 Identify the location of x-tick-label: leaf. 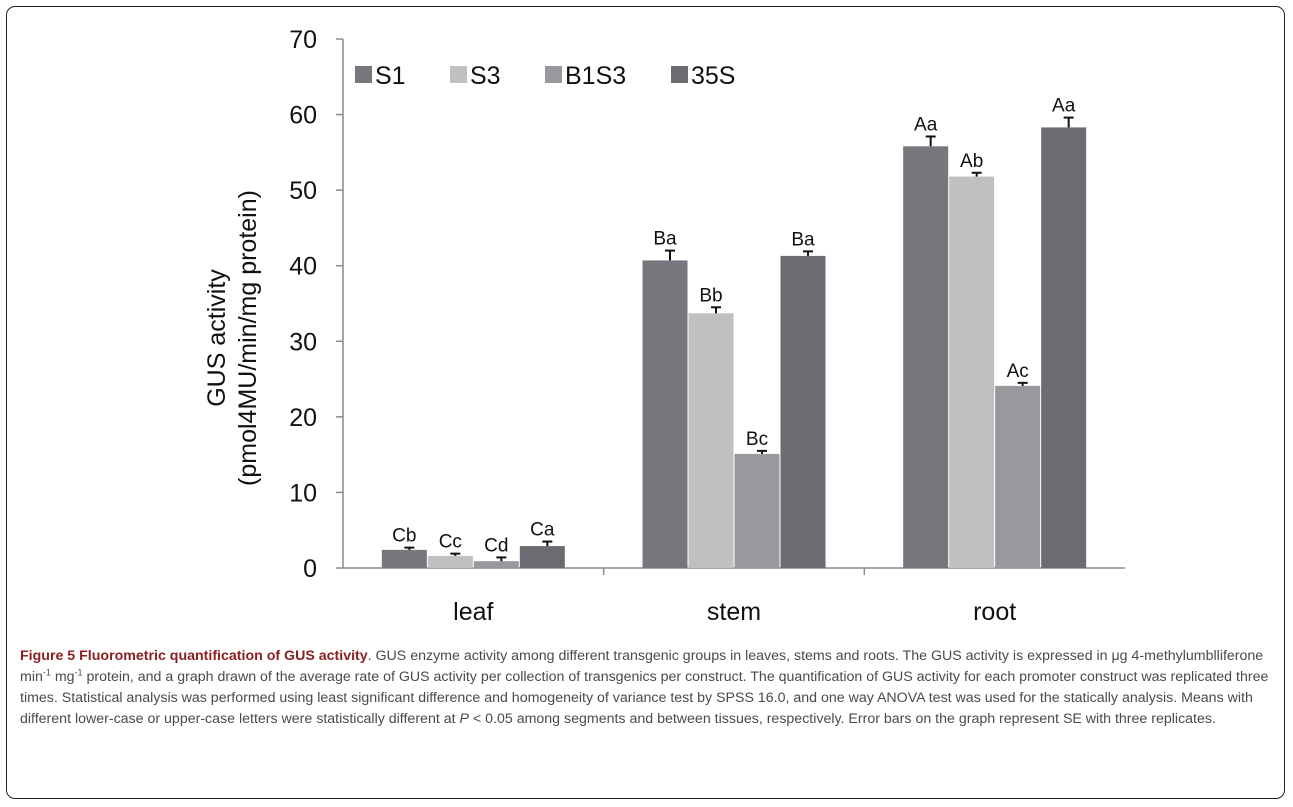
(473, 612).